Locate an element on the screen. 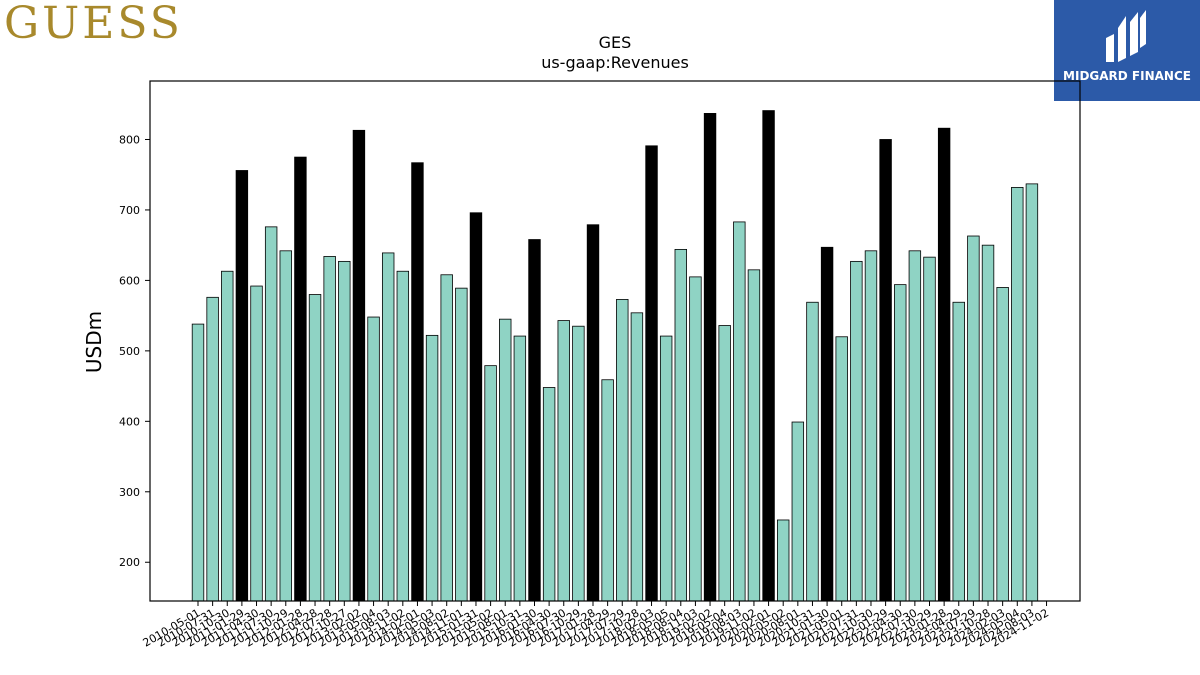 Image resolution: width=1200 pixels, height=675 pixels. midgard-emblem-icon is located at coordinates (1126, 36).